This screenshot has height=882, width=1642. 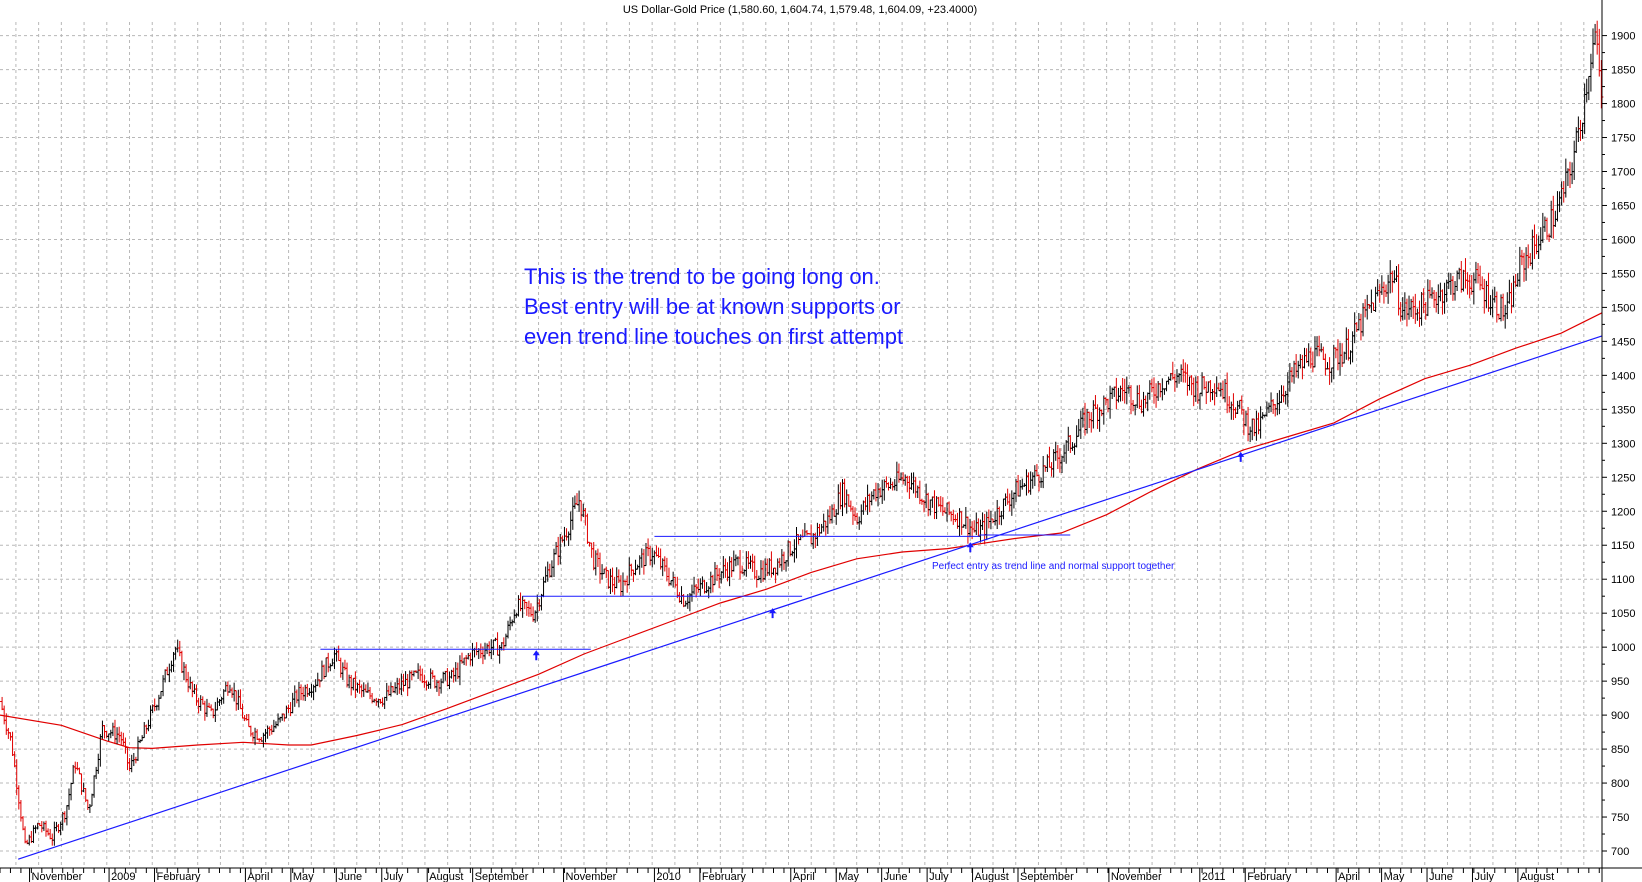 What do you see at coordinates (1623, 308) in the screenshot?
I see `y-tick-label: 1500` at bounding box center [1623, 308].